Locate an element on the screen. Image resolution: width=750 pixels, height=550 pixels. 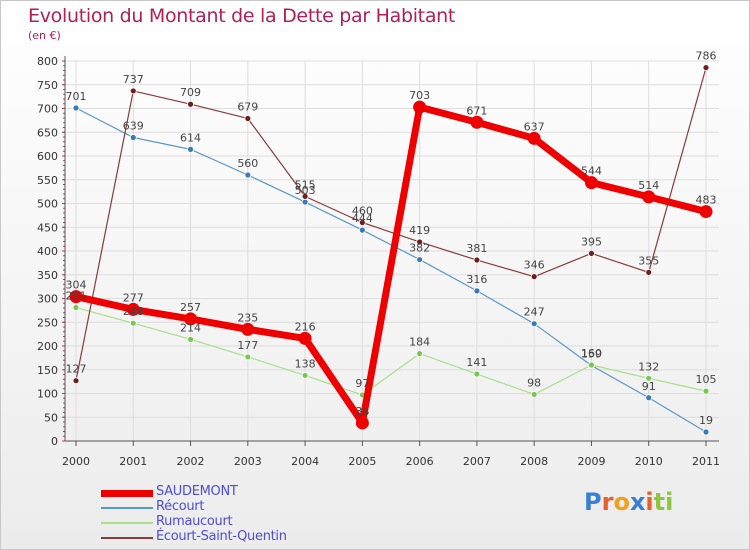
data-label: 444 is located at coordinates (362, 218).